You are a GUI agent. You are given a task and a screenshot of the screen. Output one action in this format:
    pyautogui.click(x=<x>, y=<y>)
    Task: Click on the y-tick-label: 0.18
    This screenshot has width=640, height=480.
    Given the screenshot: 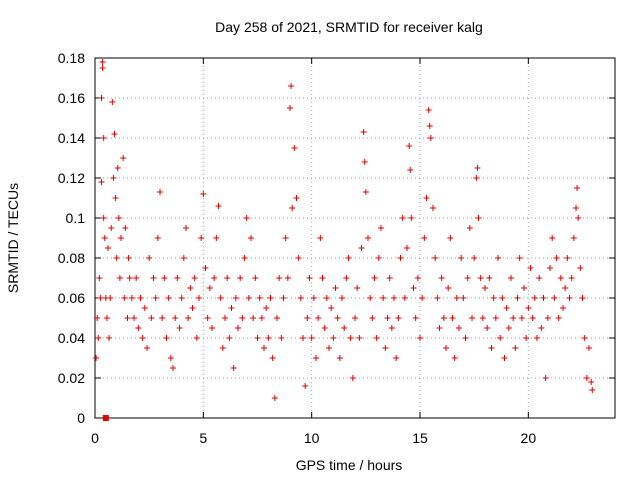 What is the action you would take?
    pyautogui.click(x=71, y=58)
    